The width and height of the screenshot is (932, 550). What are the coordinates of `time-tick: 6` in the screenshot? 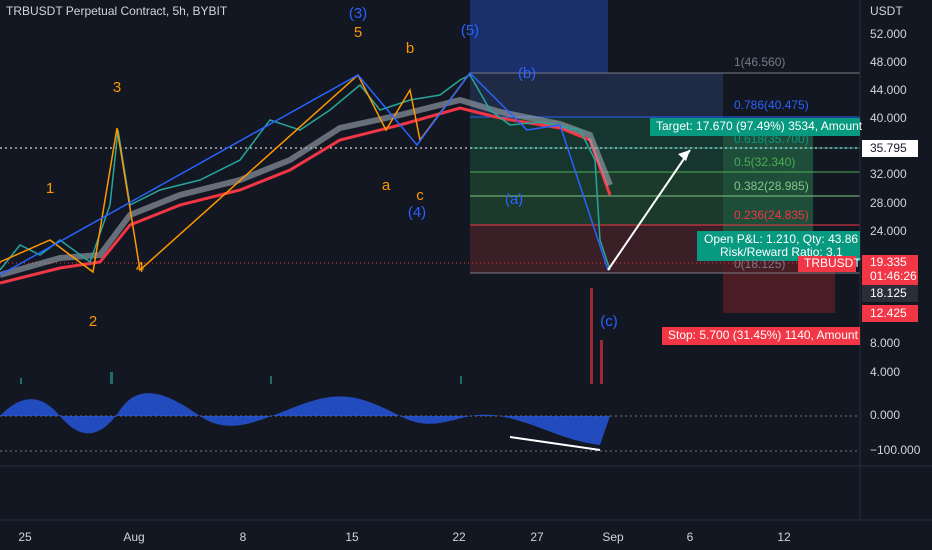 It's located at (690, 537).